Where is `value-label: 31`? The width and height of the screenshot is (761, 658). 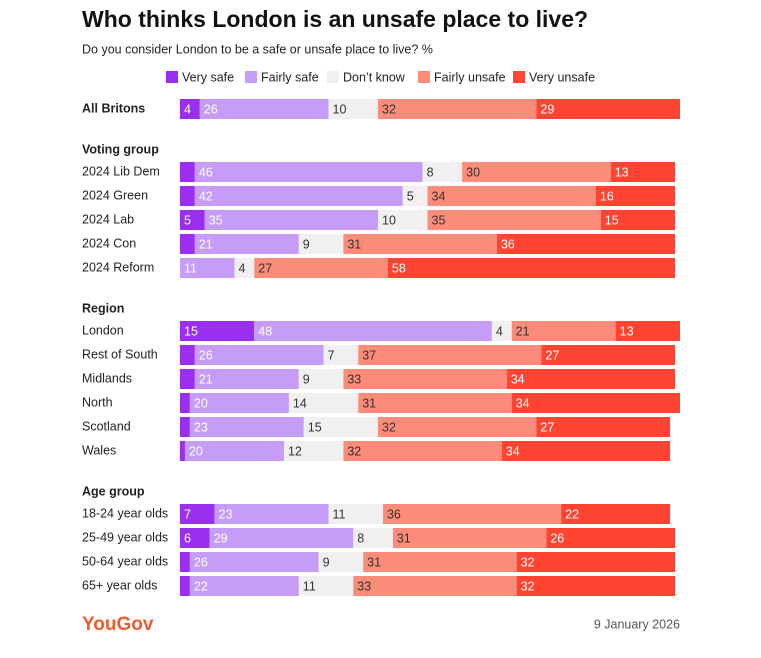 value-label: 31 is located at coordinates (354, 244).